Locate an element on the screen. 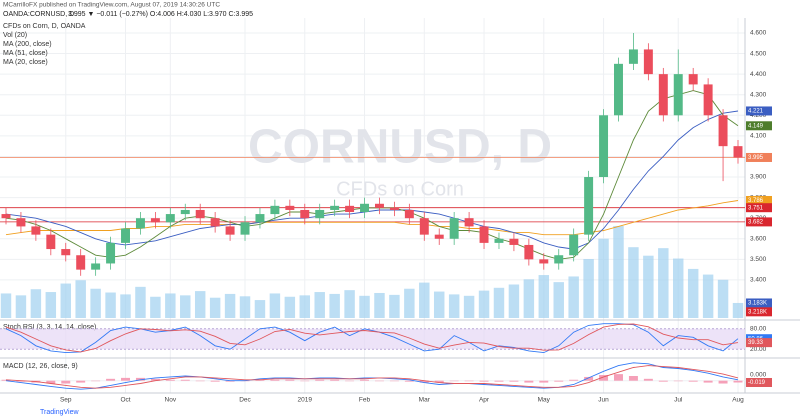 The width and height of the screenshot is (800, 419). stoch-title: Stoch RSI (3, 3, 14, 14, close) is located at coordinates (49, 327).